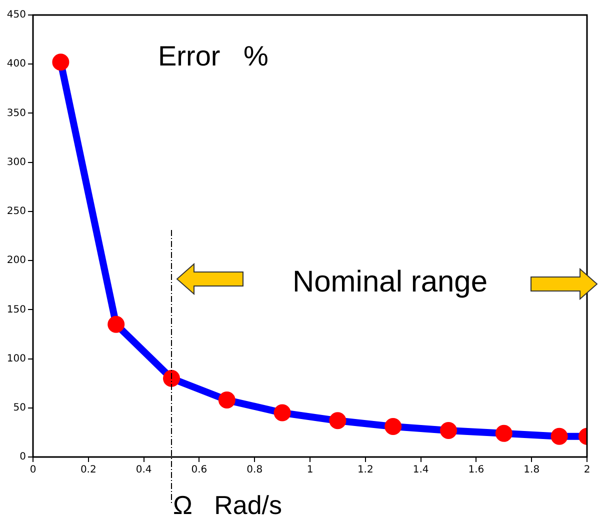  I want to click on y-tick-label: 100, so click(16, 358).